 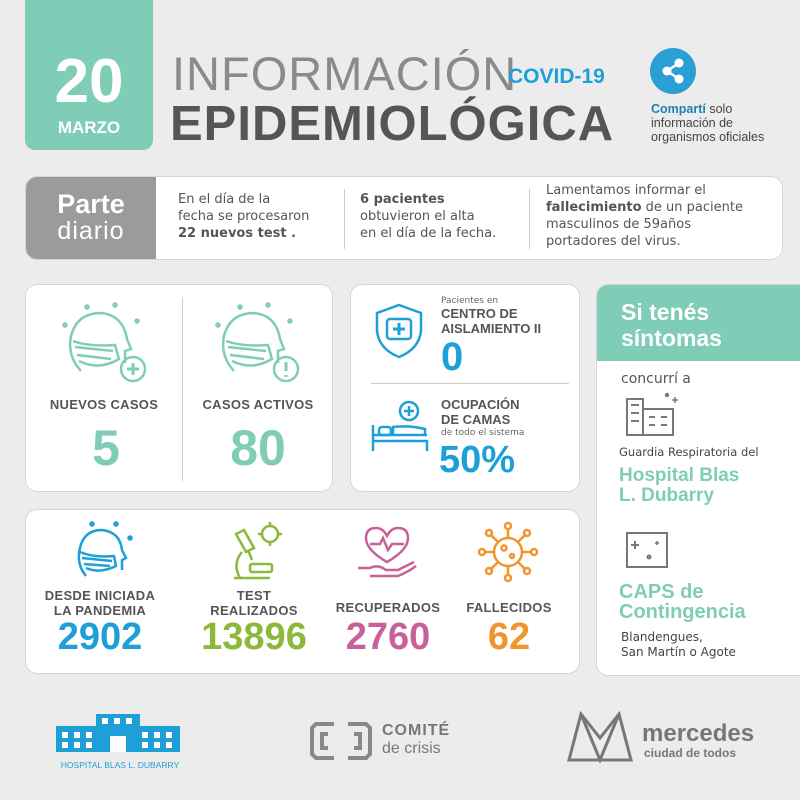 What do you see at coordinates (100, 637) in the screenshot?
I see `pandemia-value: 2902` at bounding box center [100, 637].